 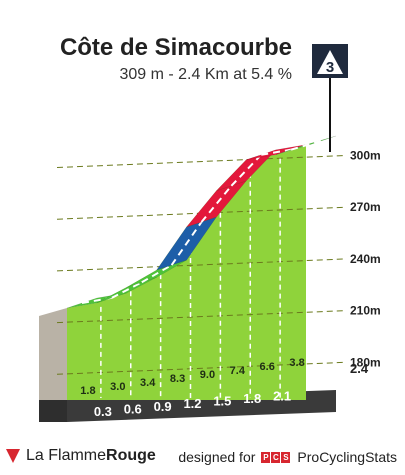 What do you see at coordinates (87, 391) in the screenshot?
I see `gradient-label-0: 1.8` at bounding box center [87, 391].